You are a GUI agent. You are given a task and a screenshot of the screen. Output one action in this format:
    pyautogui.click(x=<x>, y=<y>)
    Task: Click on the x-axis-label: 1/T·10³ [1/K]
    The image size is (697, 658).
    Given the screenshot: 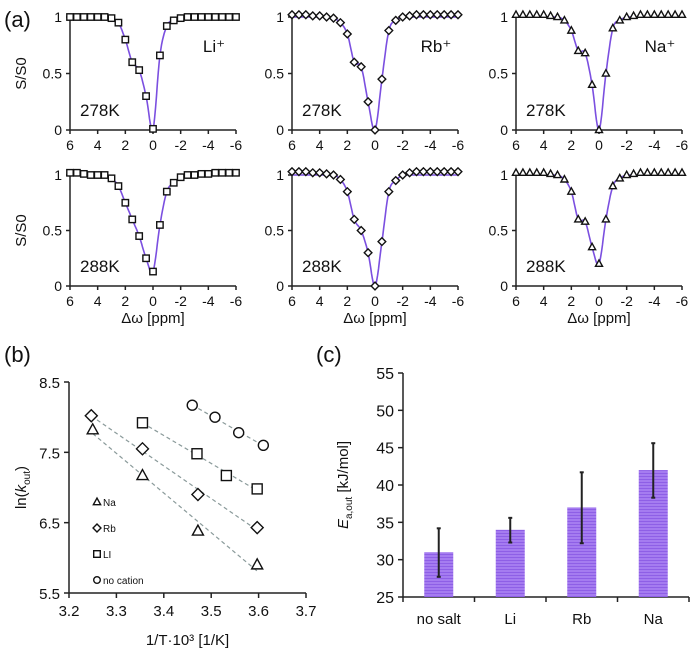 What is the action you would take?
    pyautogui.click(x=187, y=640)
    